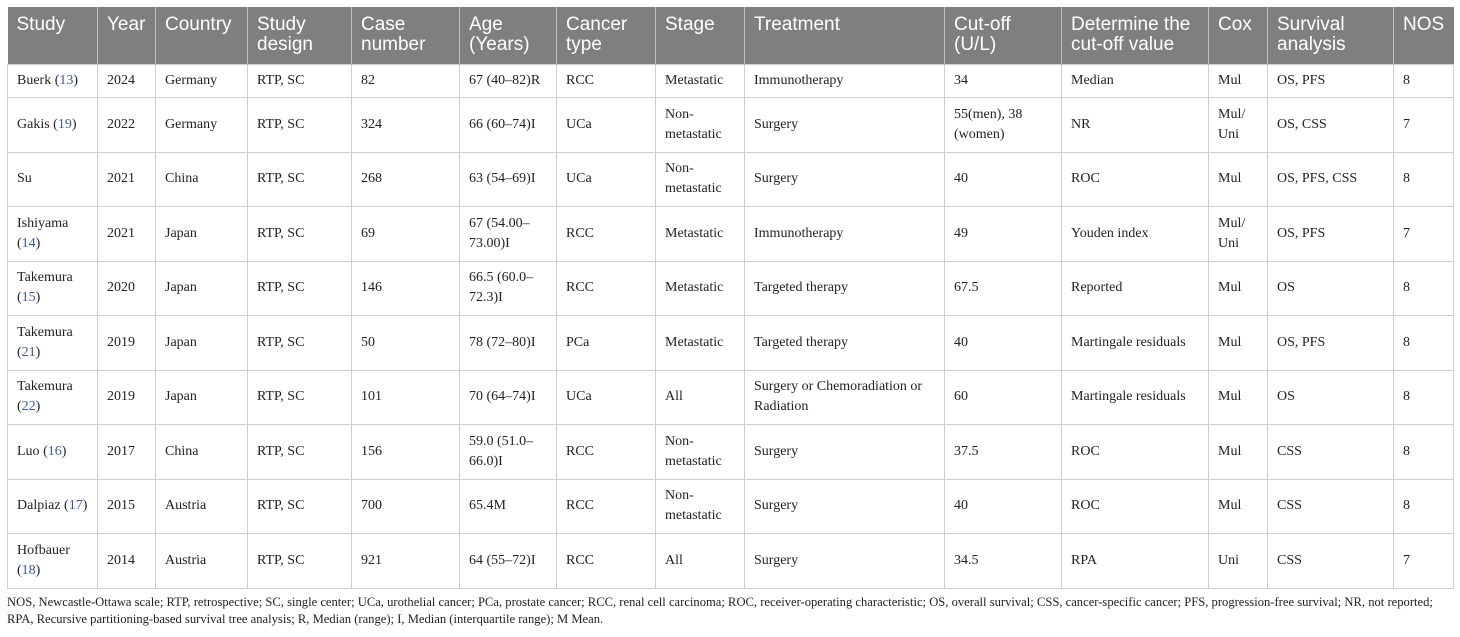 This screenshot has width=1460, height=637. I want to click on column-header: Determine the cut-off value, so click(1135, 36).